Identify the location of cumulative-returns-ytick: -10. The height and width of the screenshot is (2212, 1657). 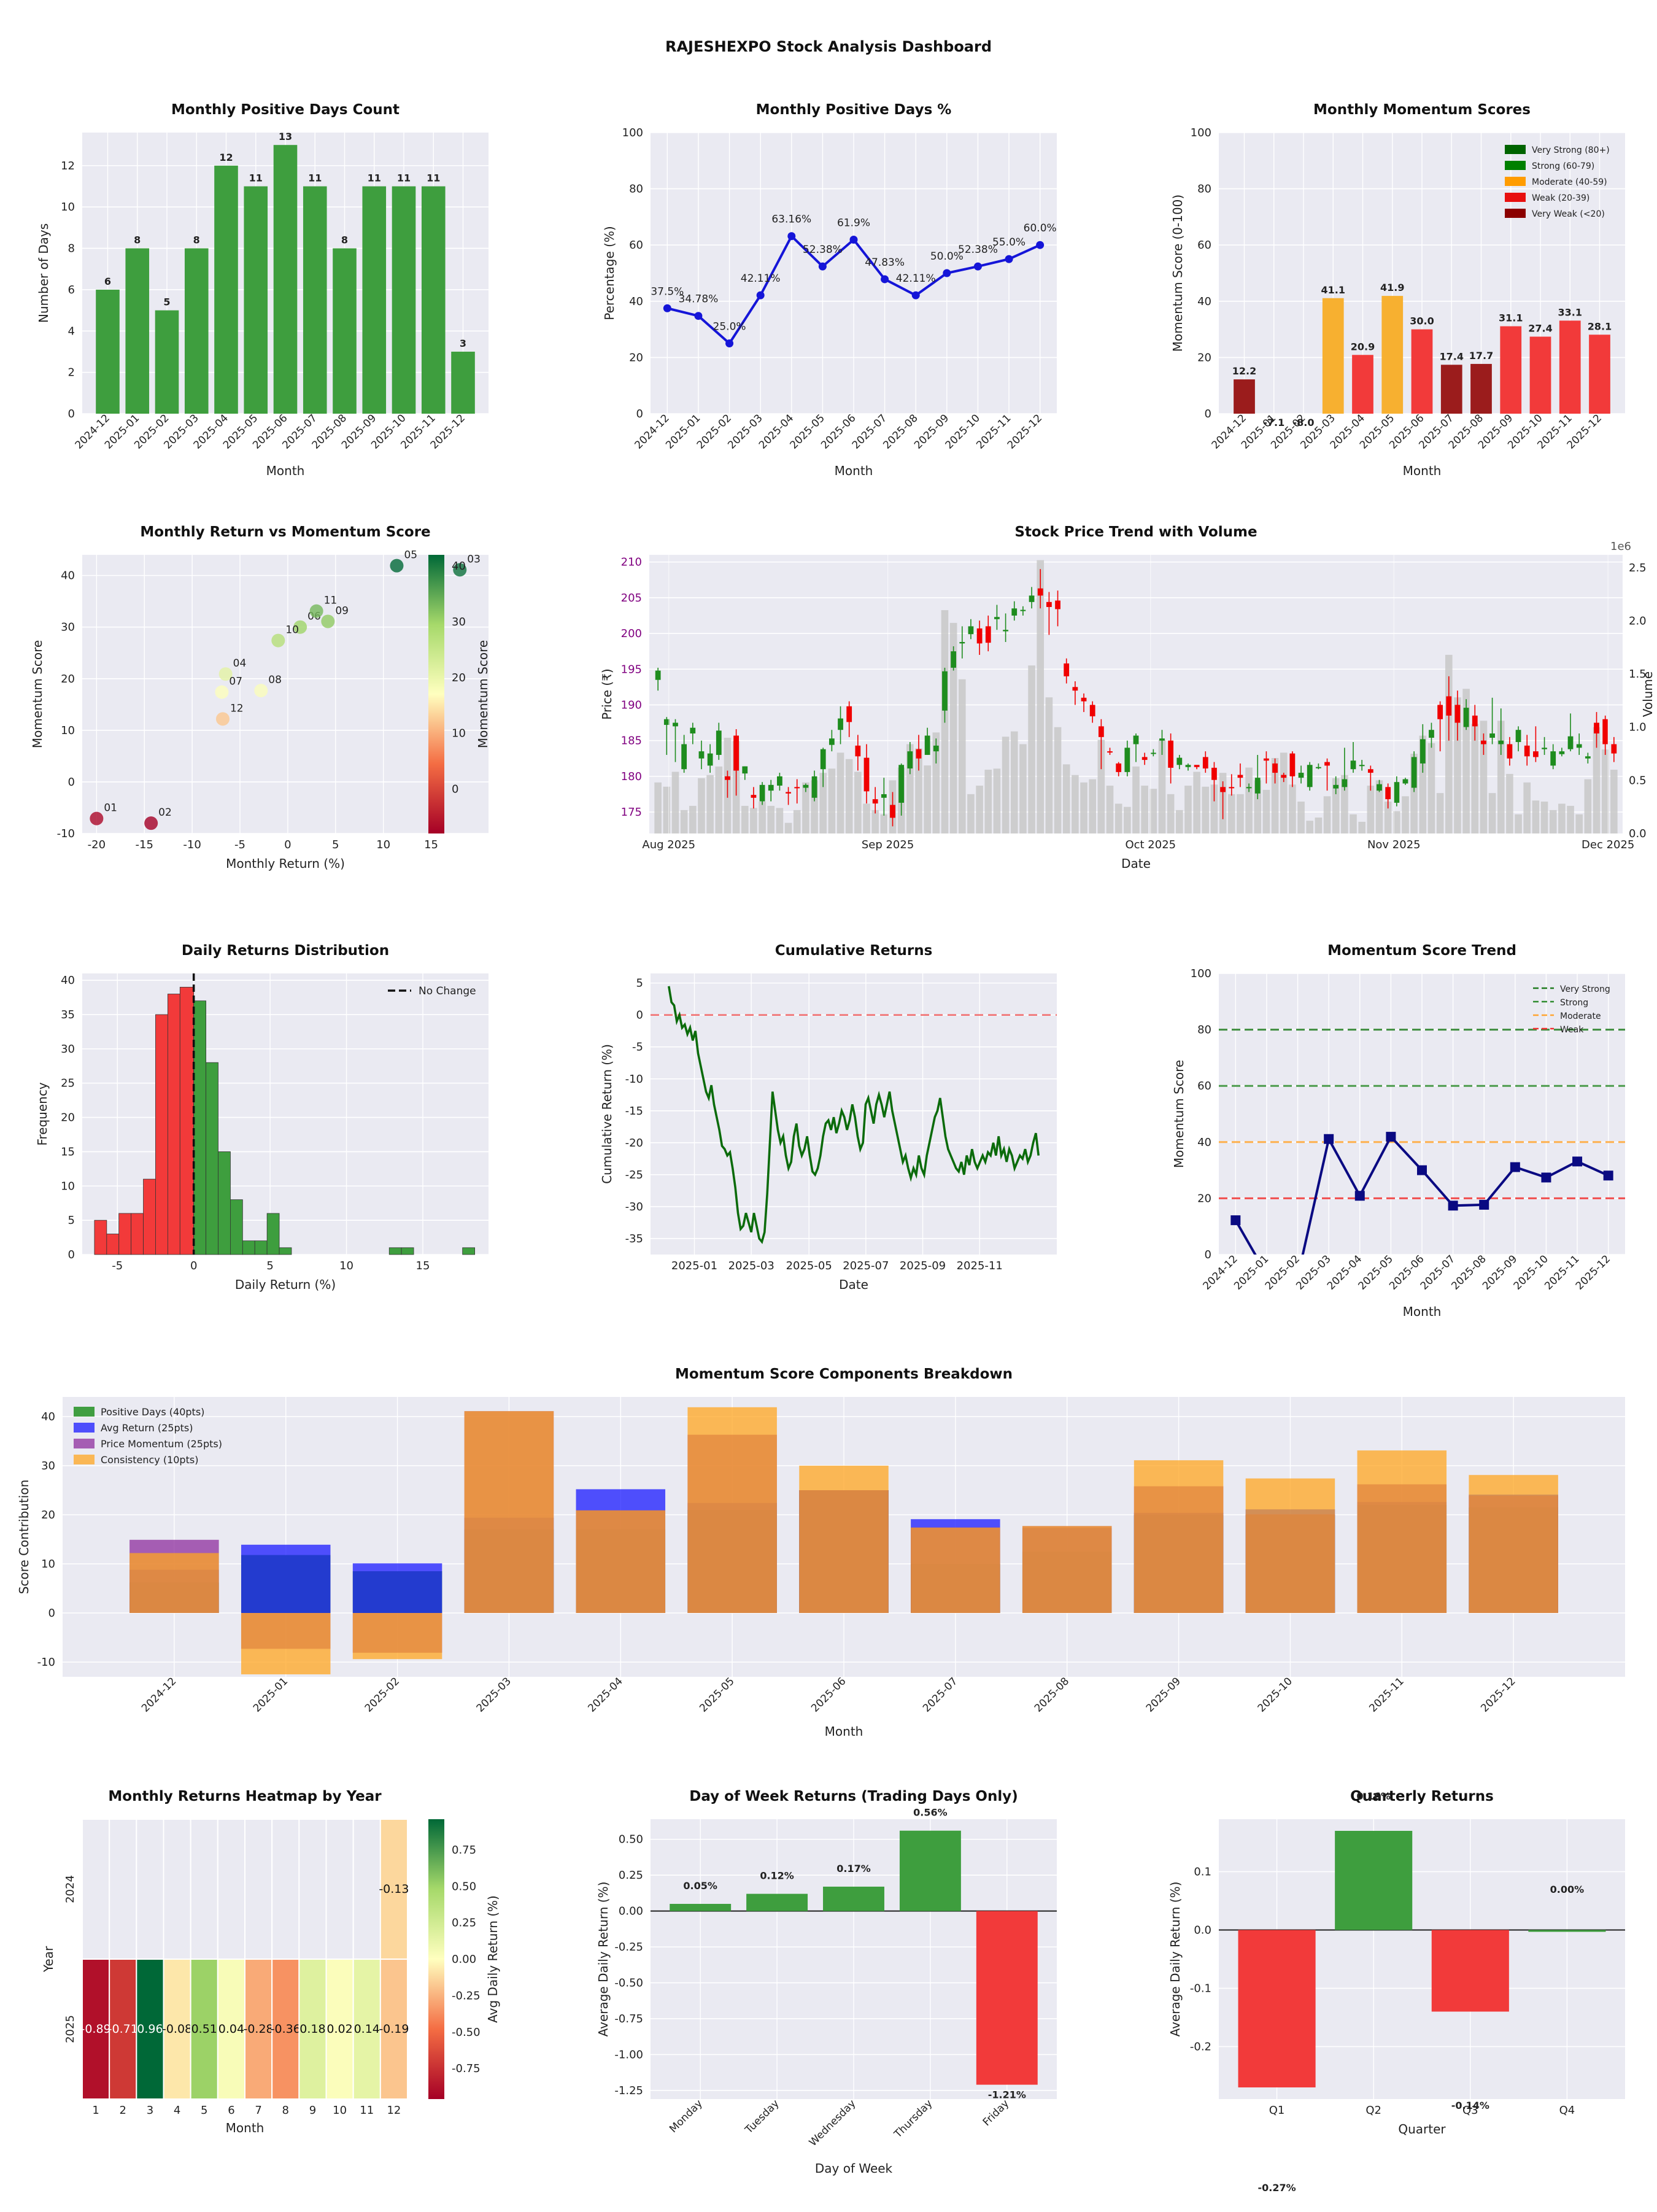
(634, 1079).